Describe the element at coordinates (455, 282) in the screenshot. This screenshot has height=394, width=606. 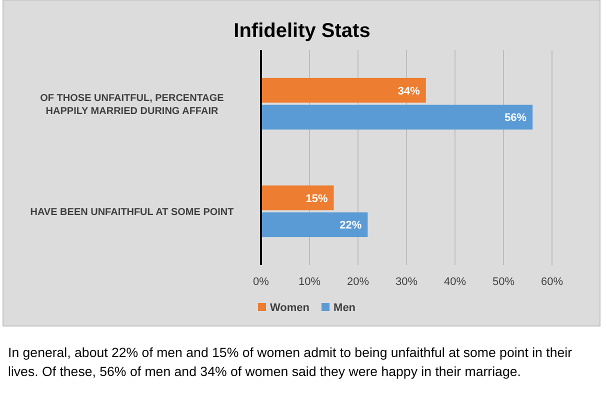
I see `x-tick-label: 40%` at that location.